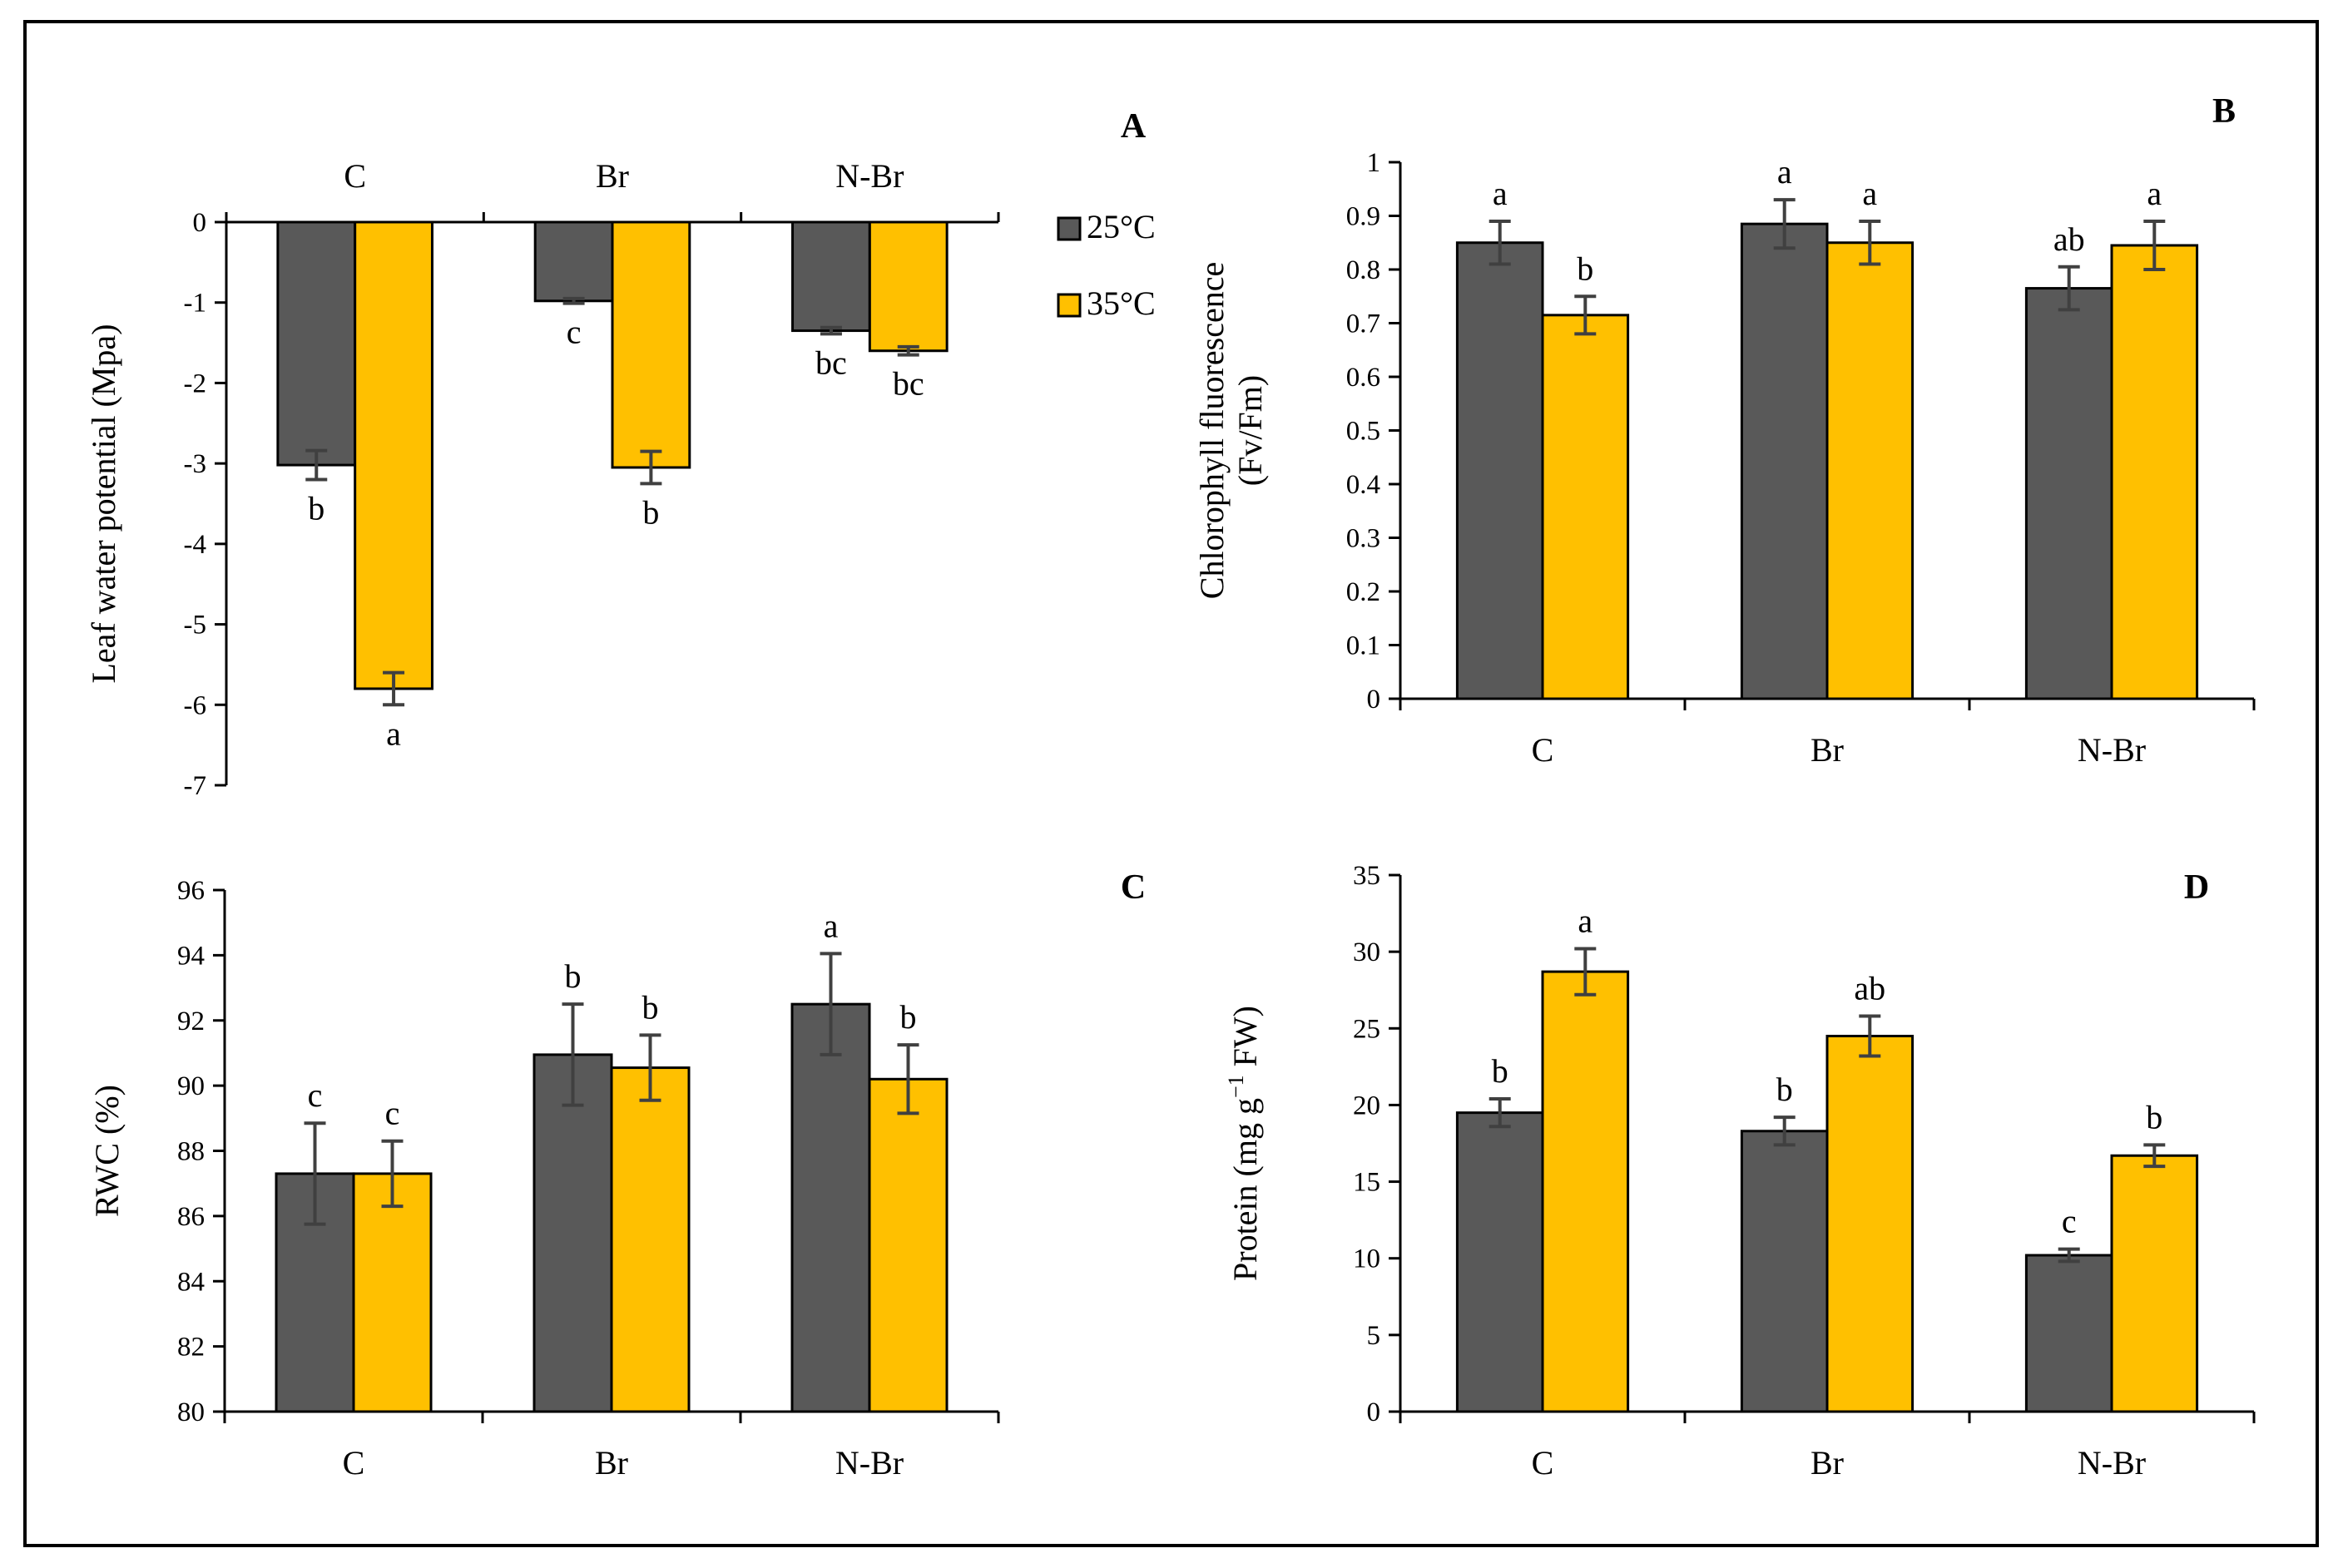 This screenshot has width=2343, height=1568. What do you see at coordinates (1134, 126) in the screenshot?
I see `panel-letter: A` at bounding box center [1134, 126].